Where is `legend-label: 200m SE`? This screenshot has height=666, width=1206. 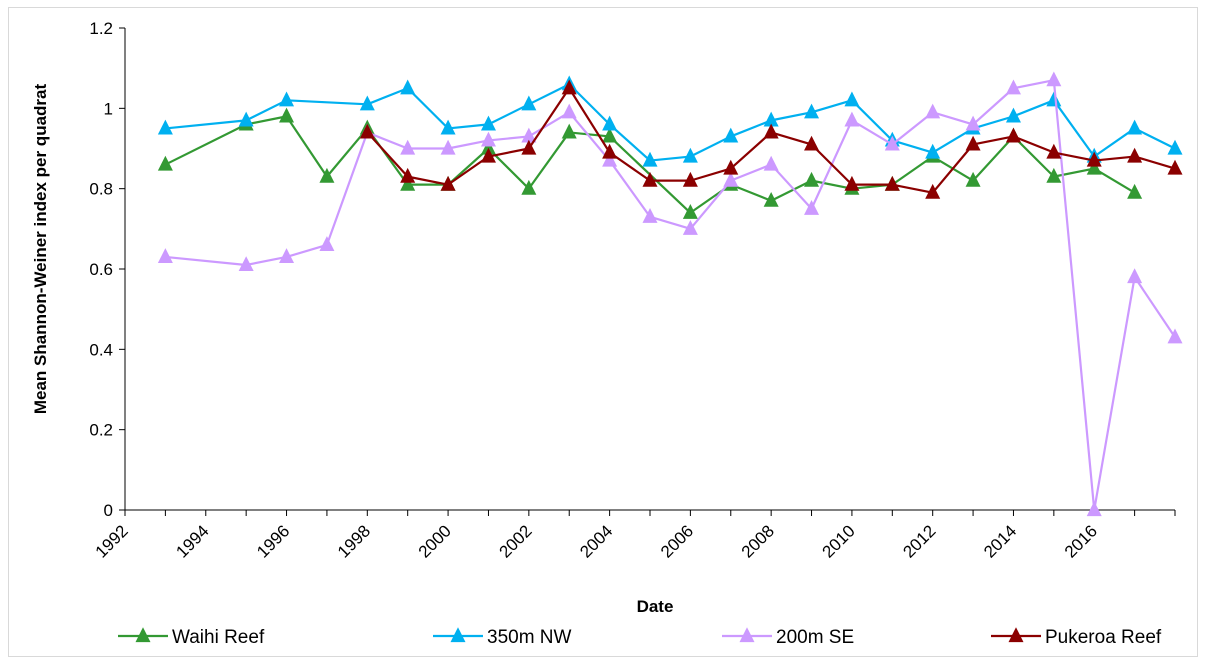
legend-label: 200m SE is located at coordinates (815, 637).